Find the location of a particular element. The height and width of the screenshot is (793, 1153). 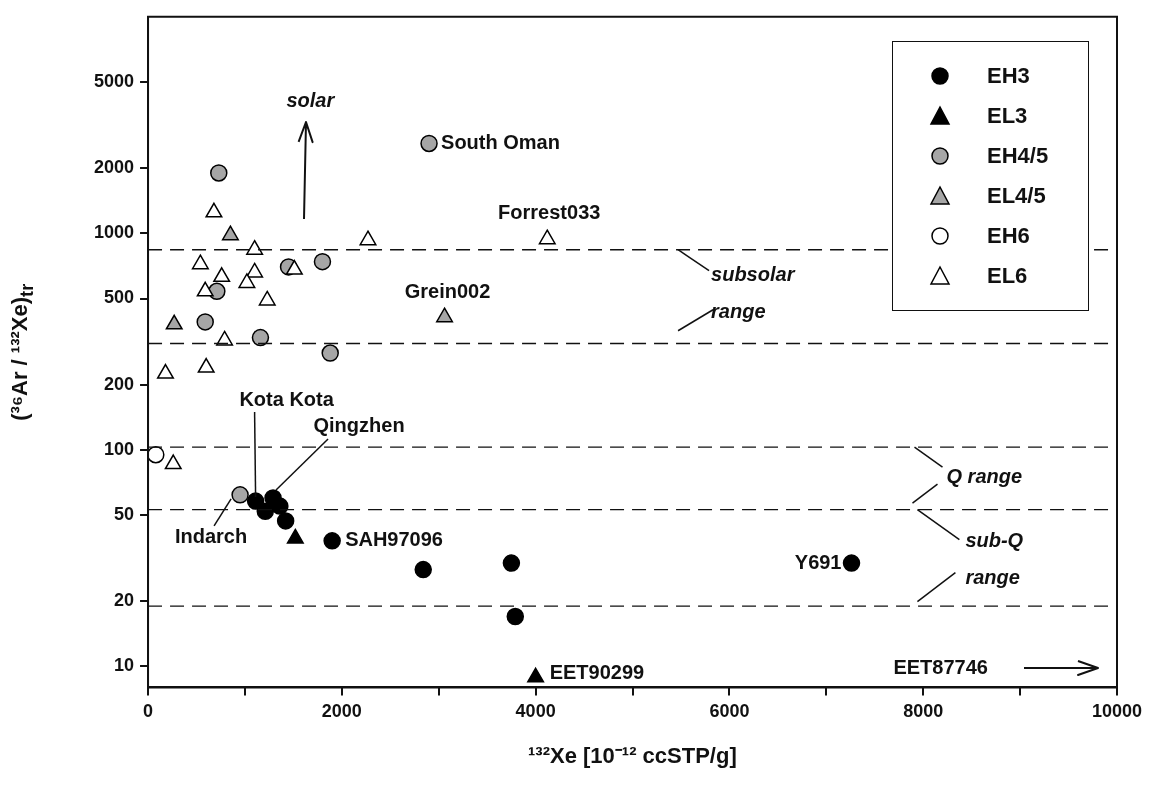

x-tick-label: 6000 is located at coordinates (729, 711).